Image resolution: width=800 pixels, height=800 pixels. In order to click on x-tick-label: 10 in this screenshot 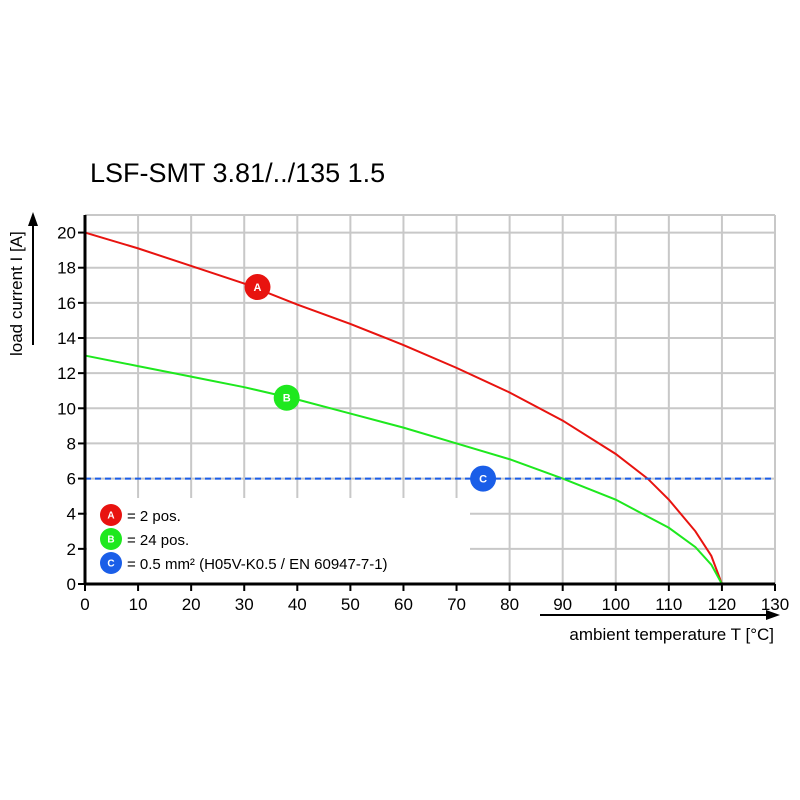, I will do `click(138, 604)`.